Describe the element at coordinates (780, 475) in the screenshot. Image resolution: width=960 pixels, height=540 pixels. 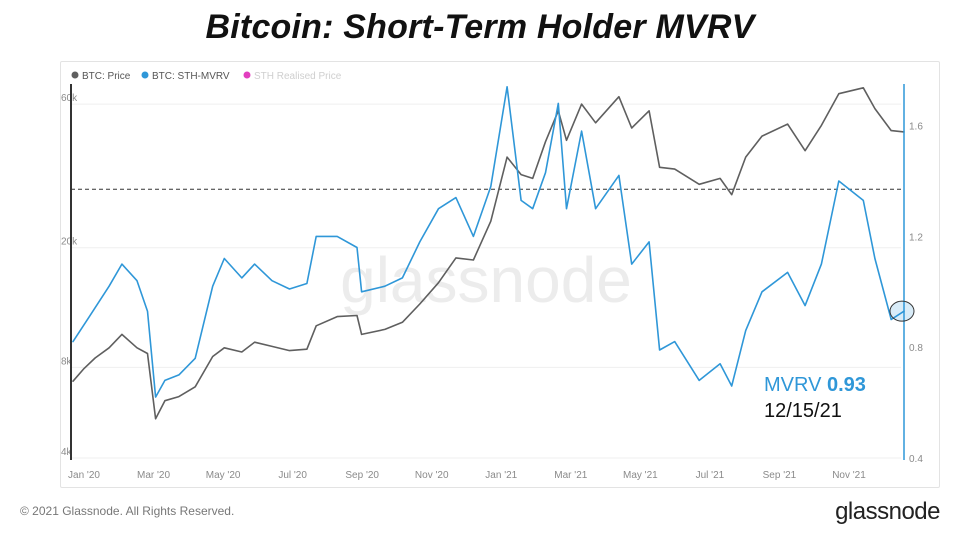
I see `x-tick-label: Sep '21` at that location.